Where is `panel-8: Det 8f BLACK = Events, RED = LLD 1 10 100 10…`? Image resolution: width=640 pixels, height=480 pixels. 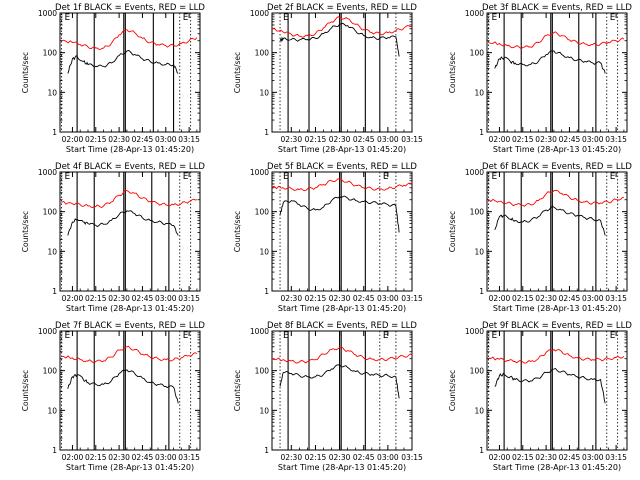 panel-8: Det 8f BLACK = Events, RED = LLD 1 10 100 10… is located at coordinates (328, 396).